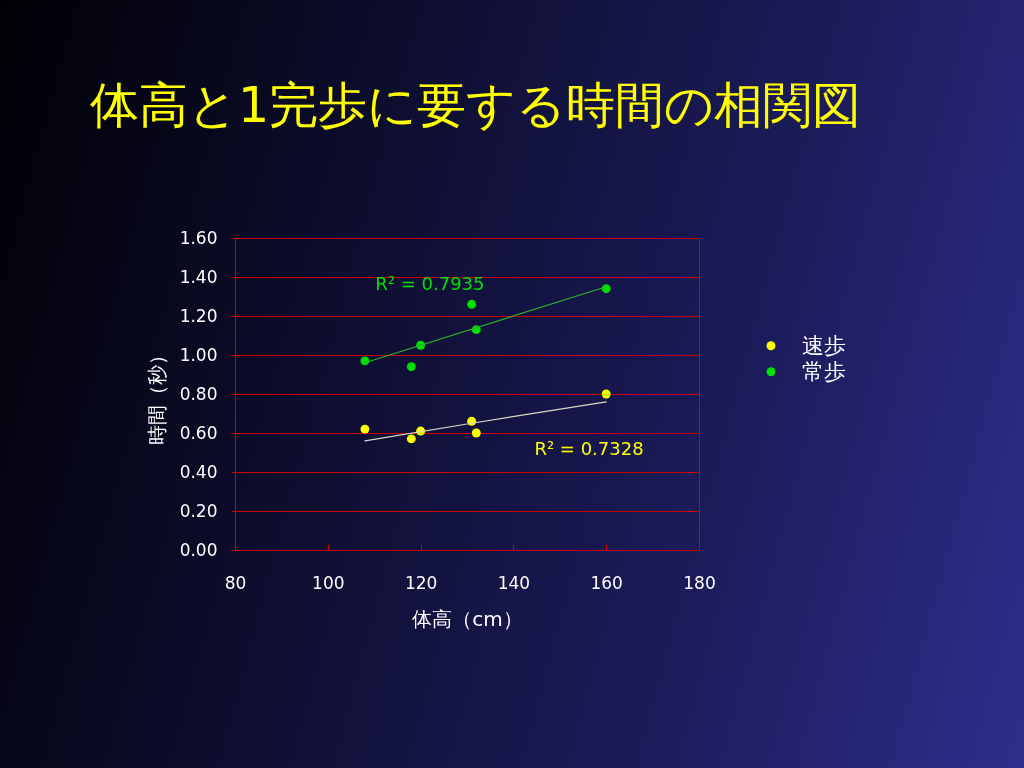  What do you see at coordinates (198, 471) in the screenshot?
I see `y-tick-label: 0.40` at bounding box center [198, 471].